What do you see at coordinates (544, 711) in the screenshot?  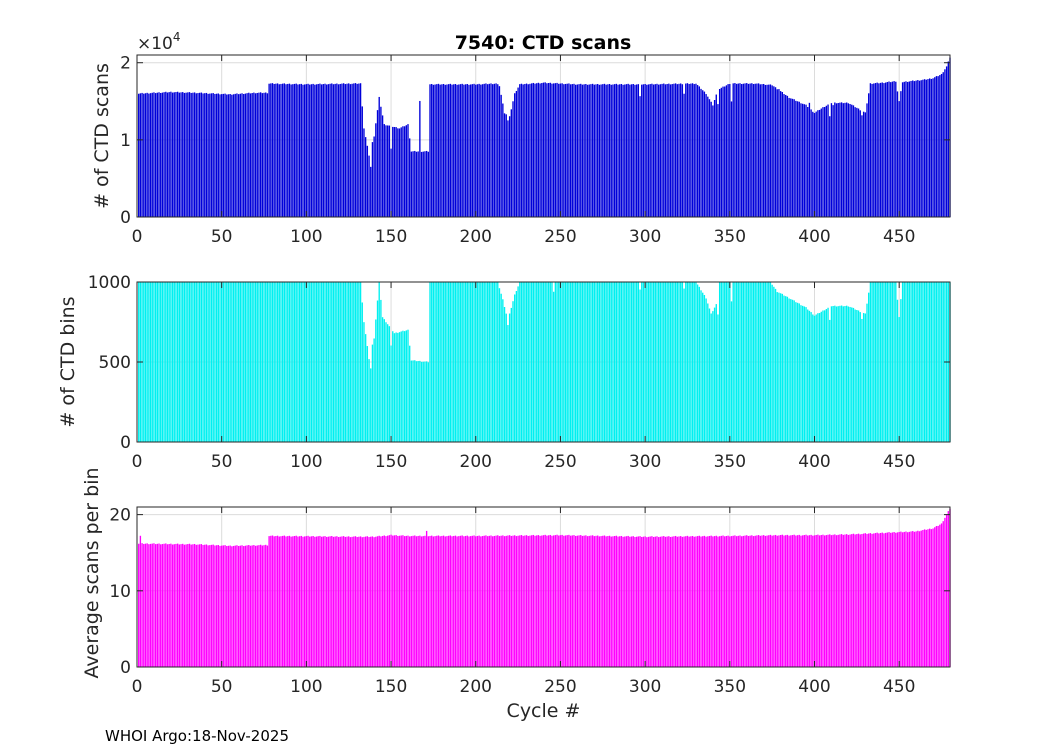 I see `x-axis-label-avg: Cycle #` at bounding box center [544, 711].